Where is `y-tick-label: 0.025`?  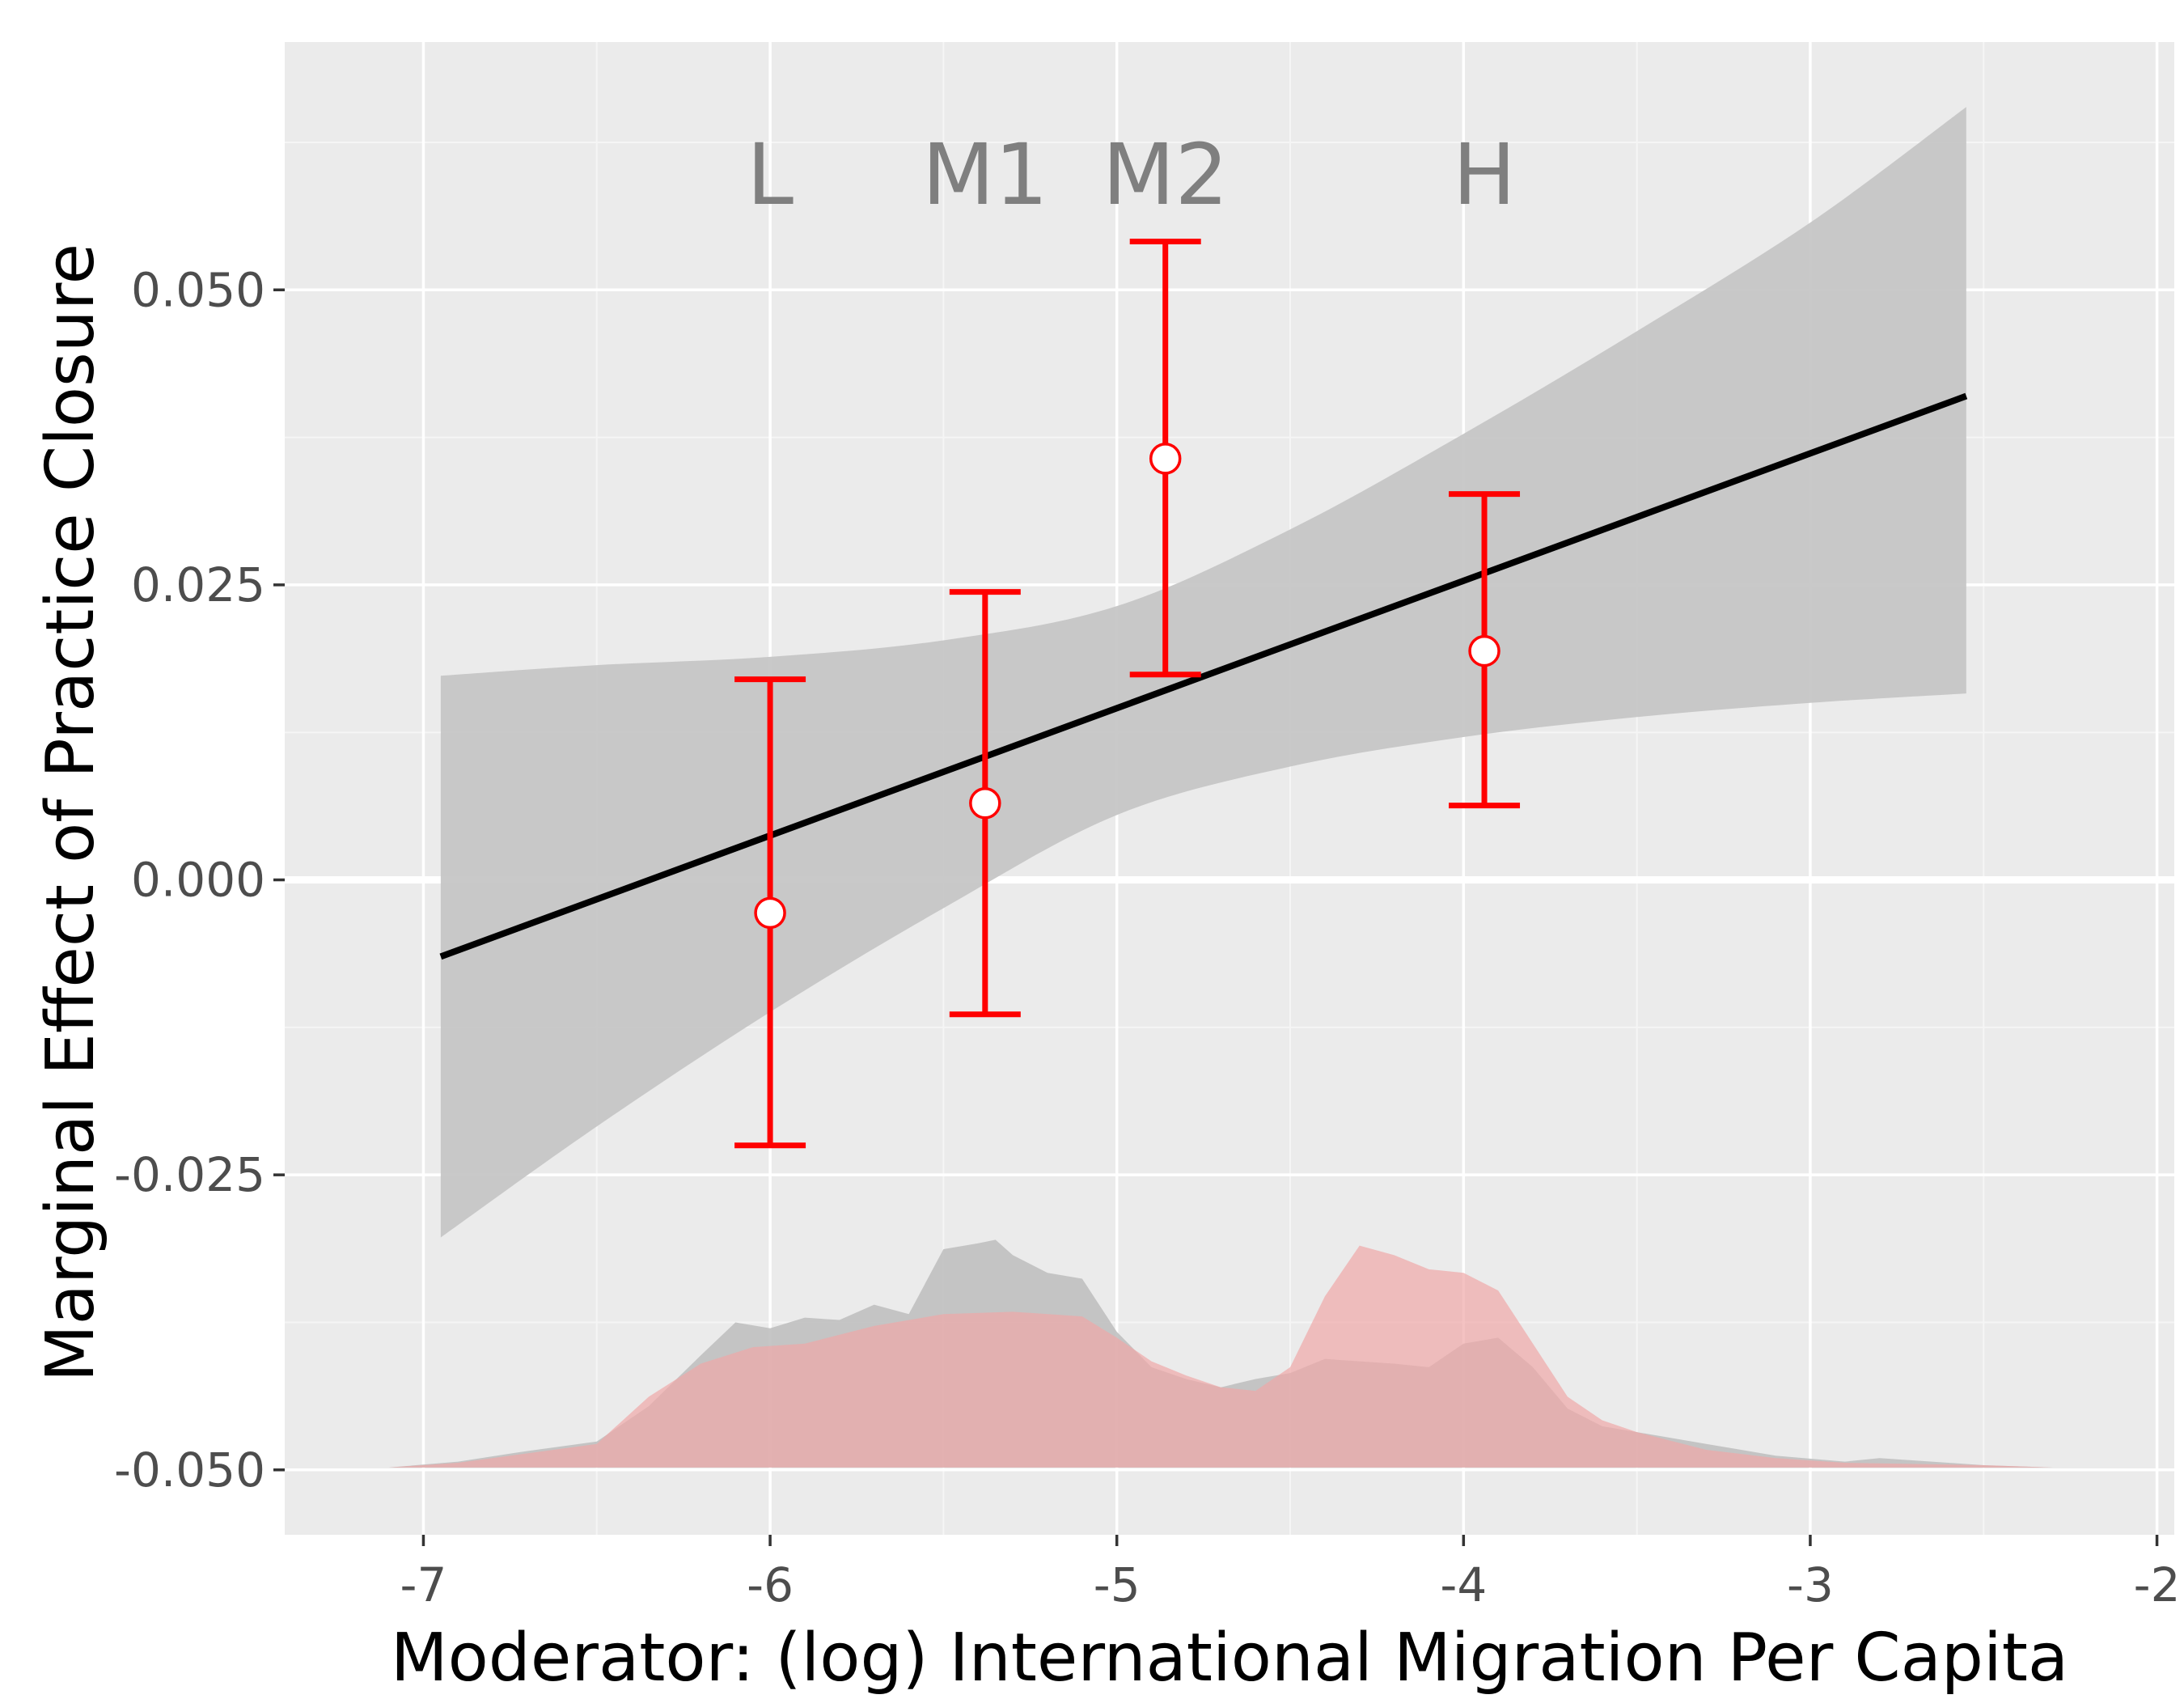
y-tick-label: 0.025 is located at coordinates (198, 584).